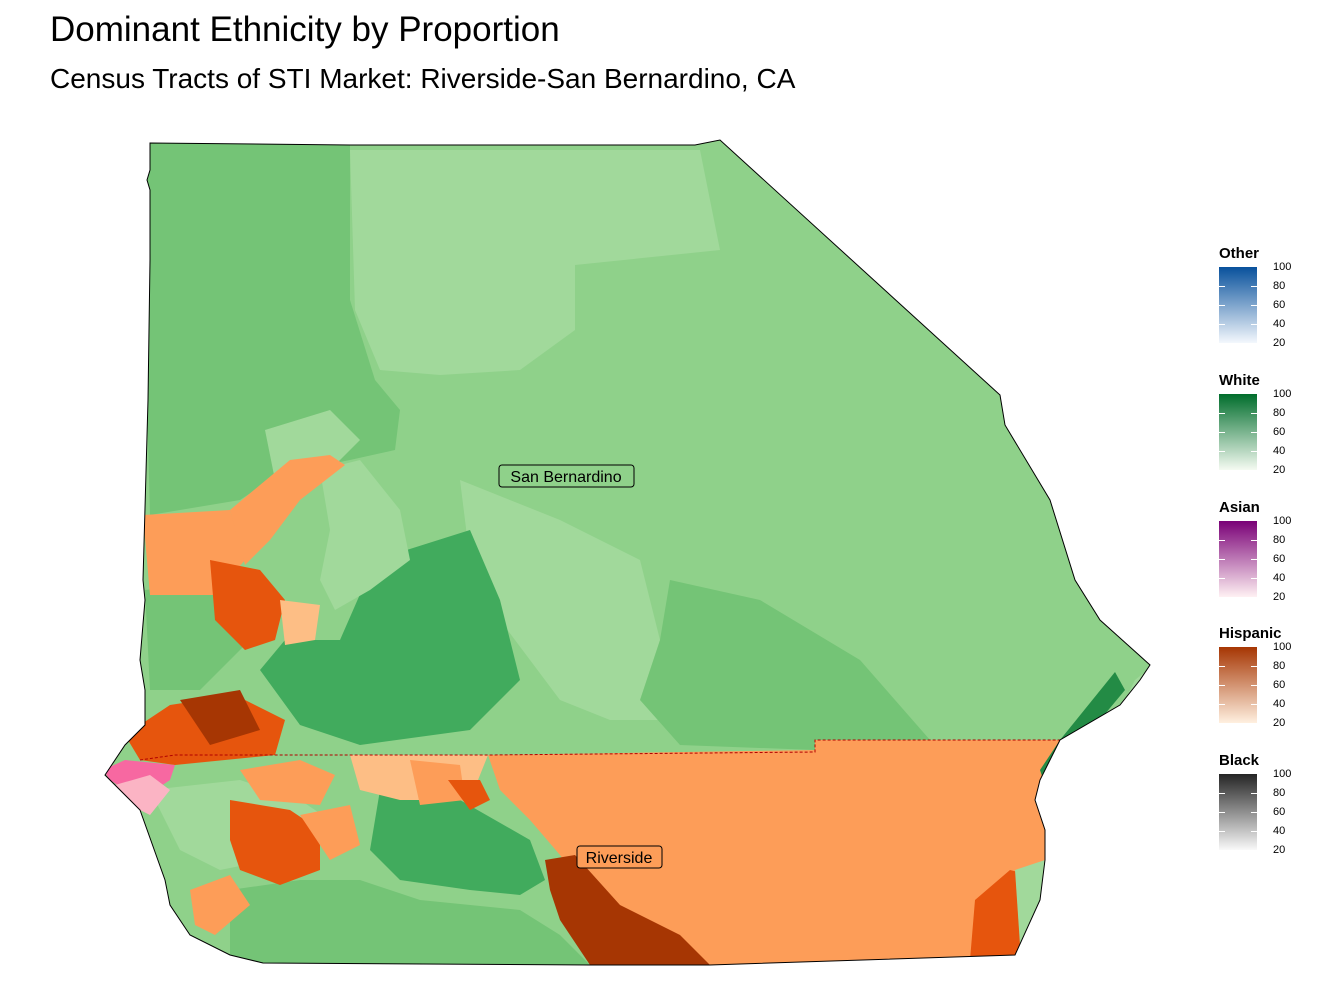 The image size is (1344, 1008). I want to click on legend-title: Hispanic, so click(1250, 633).